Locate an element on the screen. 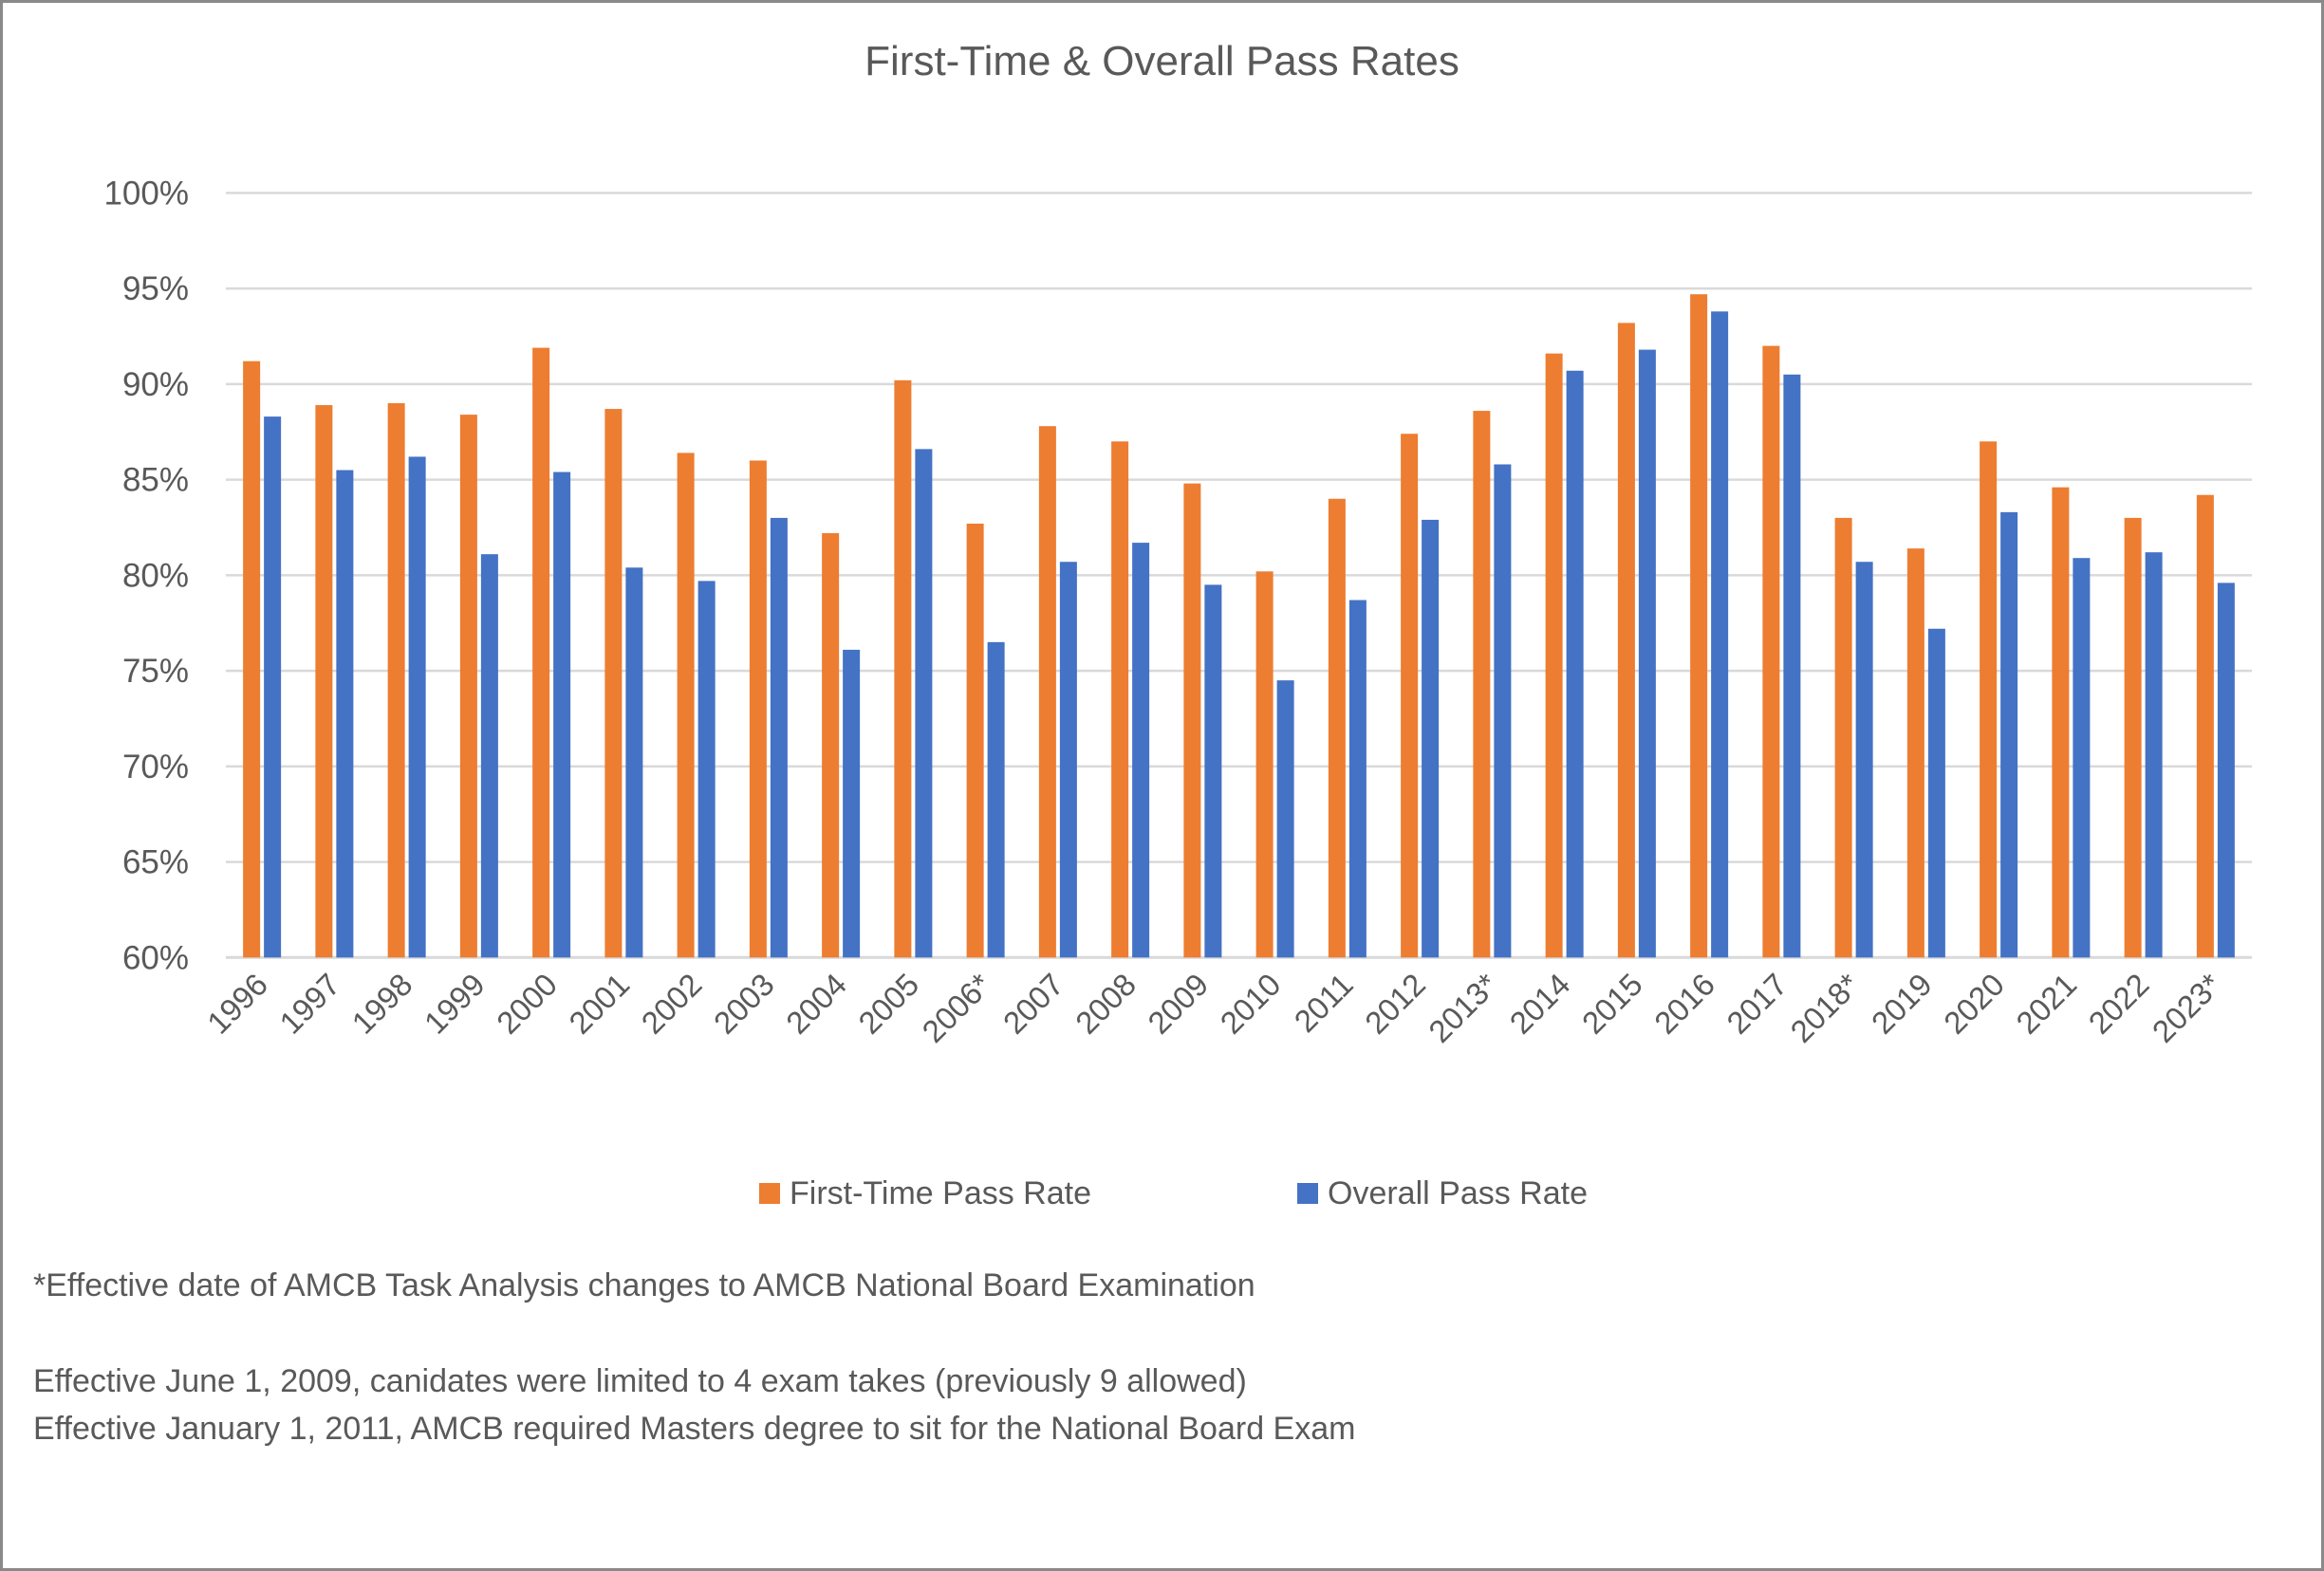 Image resolution: width=2324 pixels, height=1571 pixels. bar-first-time-2009 is located at coordinates (1192, 720).